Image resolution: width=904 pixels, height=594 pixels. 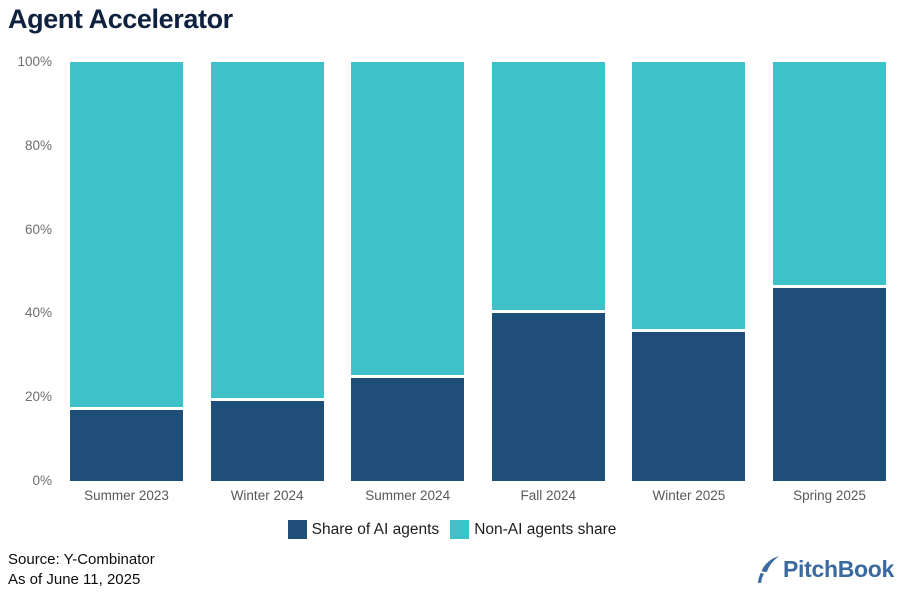 I want to click on x-tick-label-summer-2023: Summer 2023, so click(x=126, y=495).